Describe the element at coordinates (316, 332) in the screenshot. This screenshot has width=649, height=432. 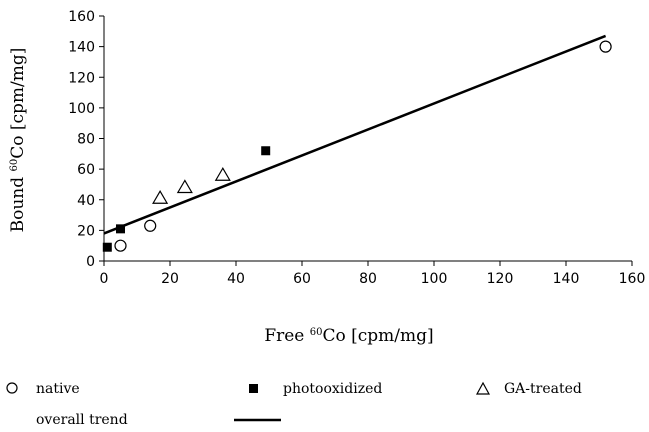
I see `x-axis-title-sup: 60` at that location.